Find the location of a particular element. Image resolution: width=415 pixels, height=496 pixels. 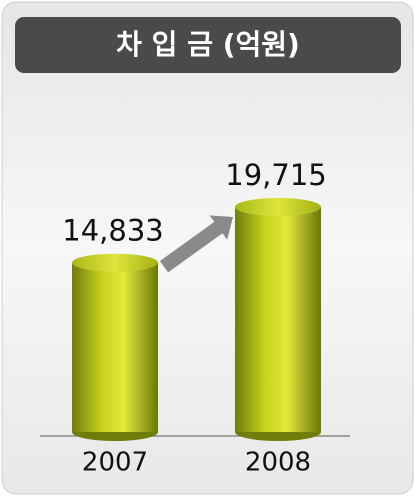

chart-title: 차 입 금 (억원) is located at coordinates (208, 44).